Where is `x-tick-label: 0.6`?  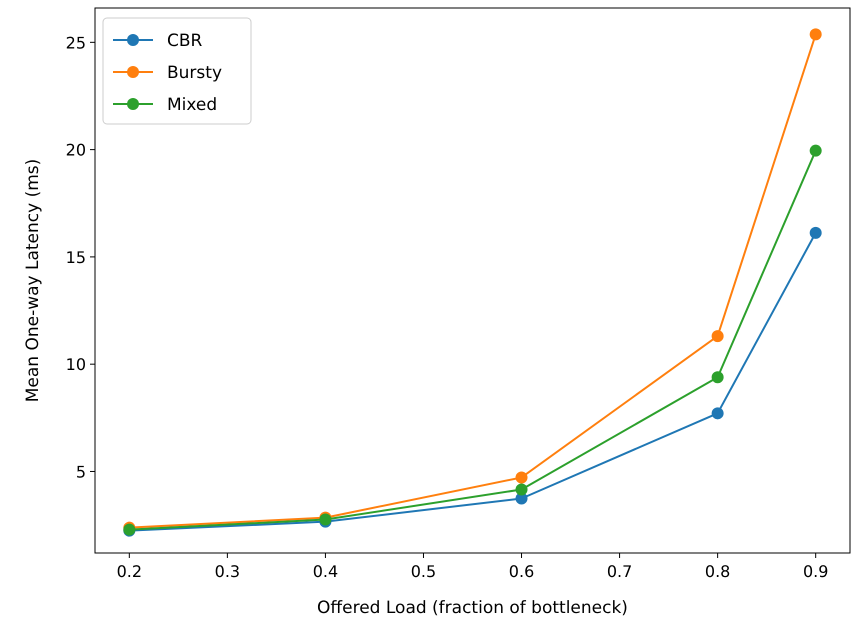 x-tick-label: 0.6 is located at coordinates (521, 571).